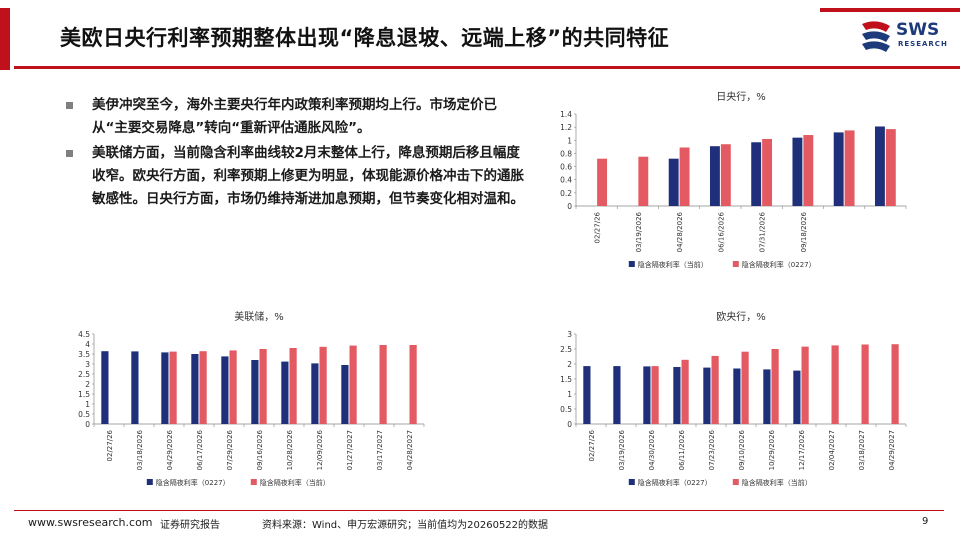 The width and height of the screenshot is (960, 540). I want to click on x-tick-label: 03/18/2027, so click(862, 450).